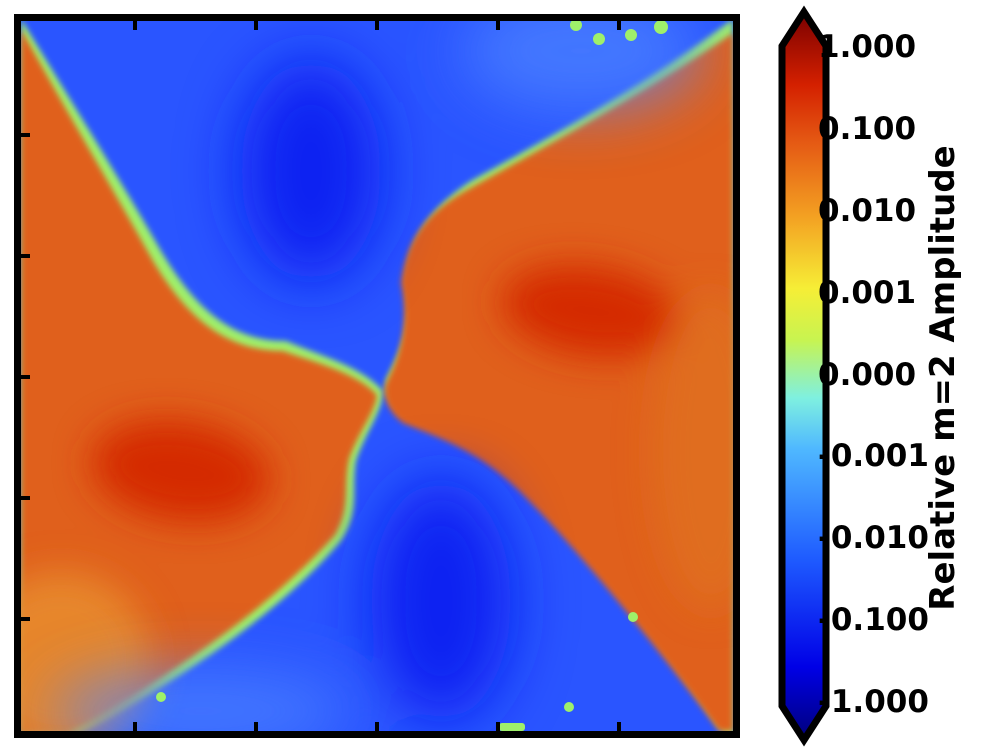 The width and height of the screenshot is (992, 750). Describe the element at coordinates (692, 451) in the screenshot. I see `positive-fade-upper-right` at that location.